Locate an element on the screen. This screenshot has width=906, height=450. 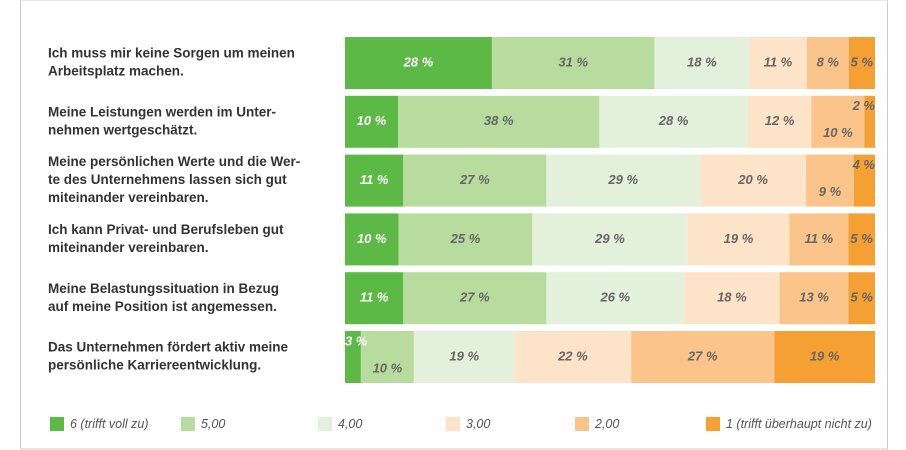
category-label: nehmen wertgeschätzt. is located at coordinates (122, 129).